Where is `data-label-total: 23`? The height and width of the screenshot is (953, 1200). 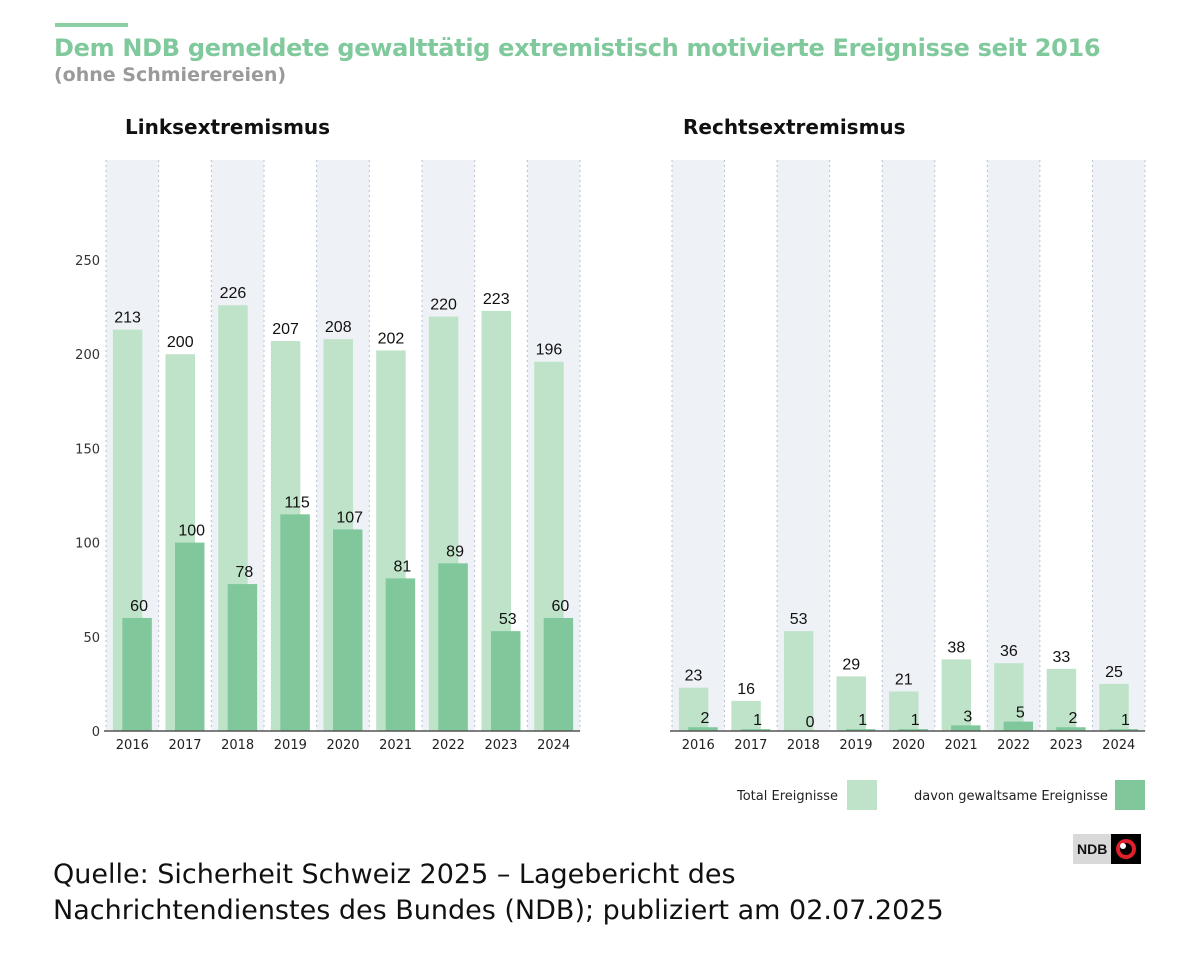
data-label-total: 23 is located at coordinates (694, 676).